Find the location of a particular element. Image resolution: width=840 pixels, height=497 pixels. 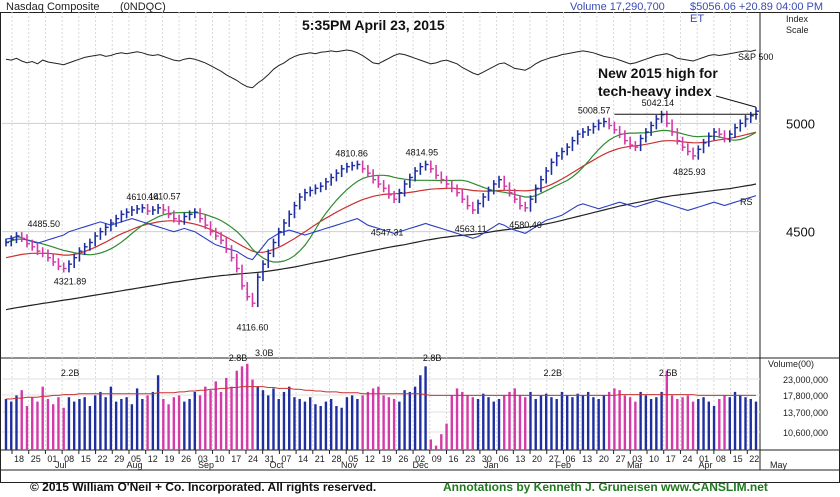

price-value: $5056.06 +20.89 is located at coordinates (731, 7).